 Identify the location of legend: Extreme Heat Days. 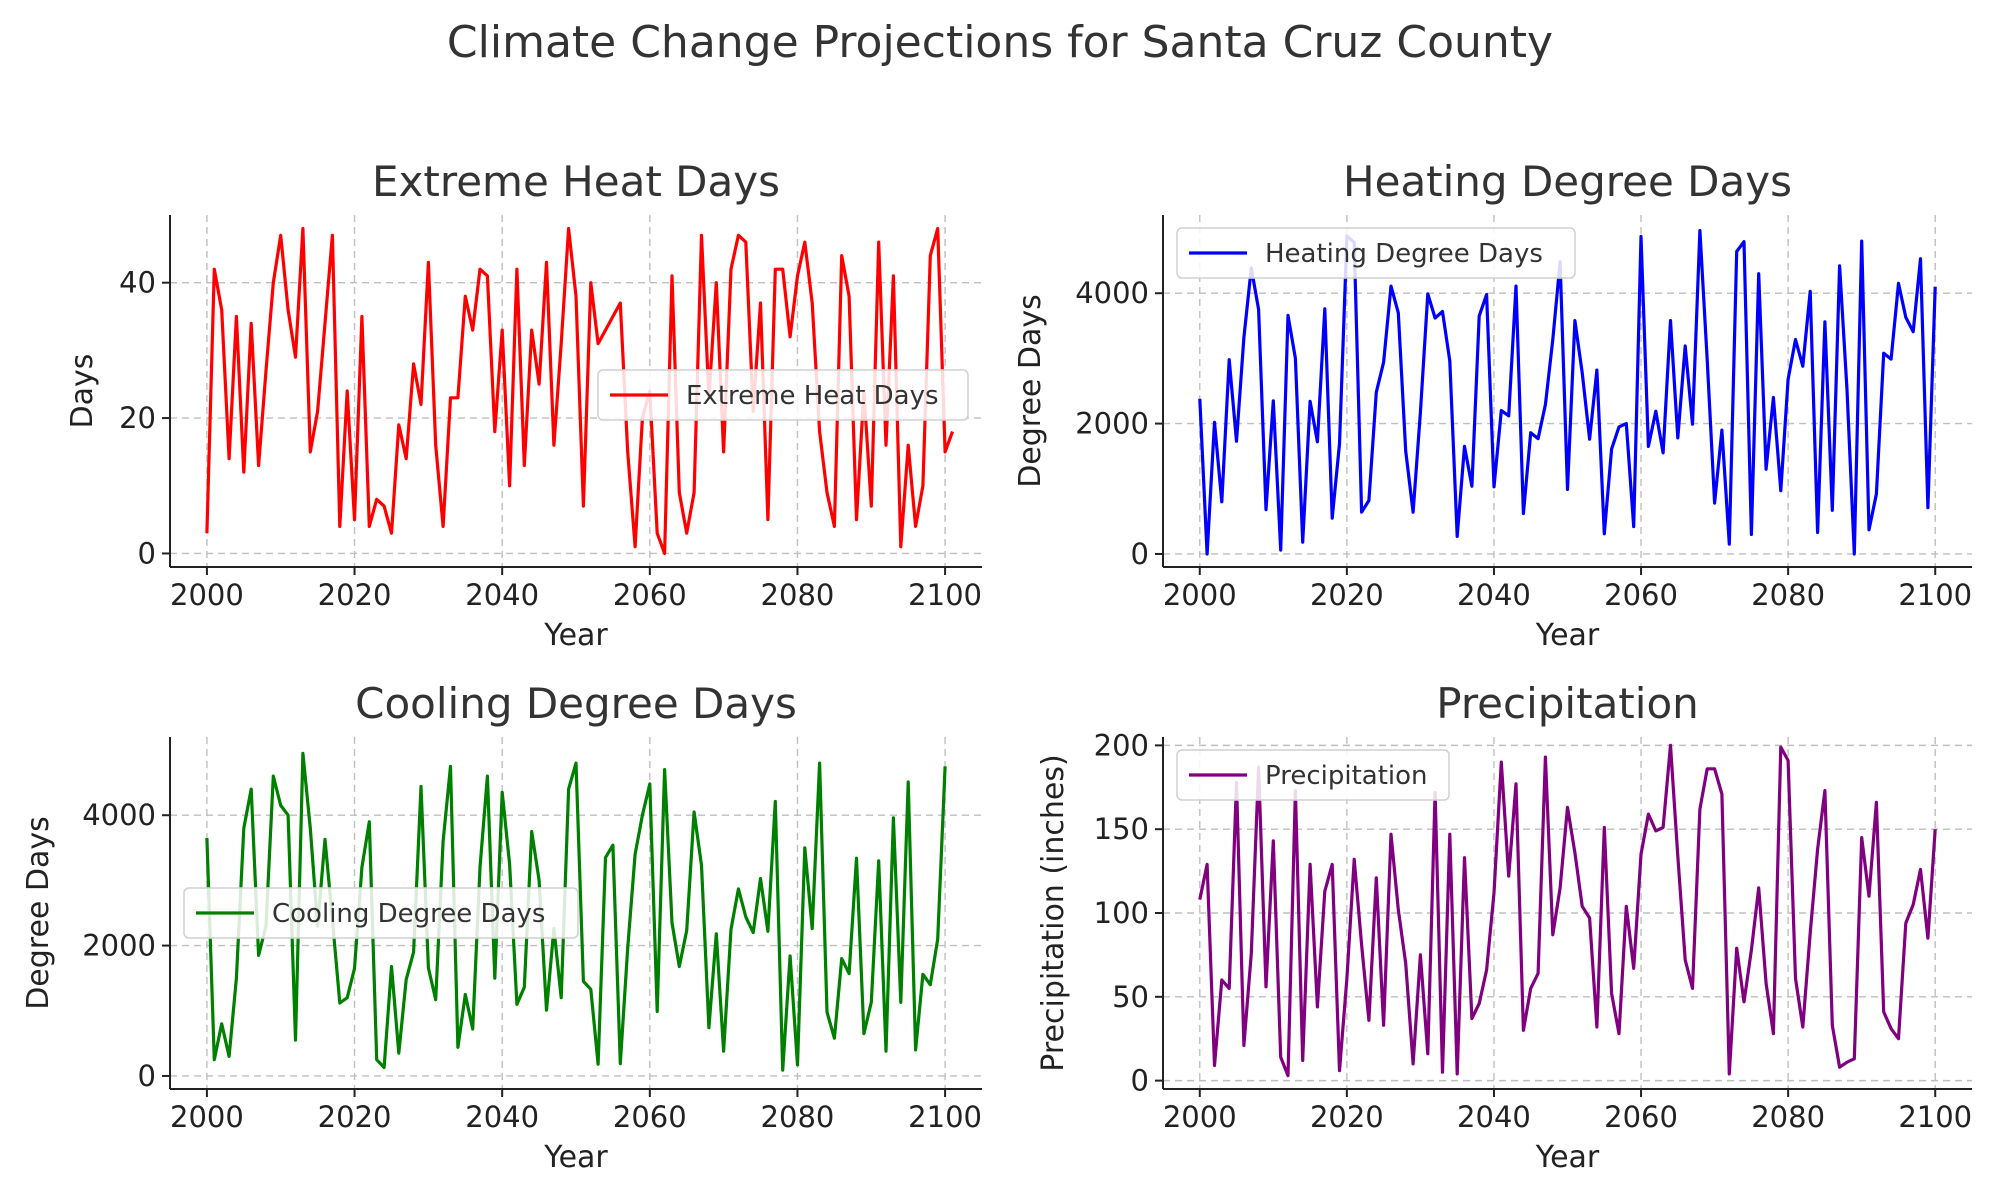
(783, 395).